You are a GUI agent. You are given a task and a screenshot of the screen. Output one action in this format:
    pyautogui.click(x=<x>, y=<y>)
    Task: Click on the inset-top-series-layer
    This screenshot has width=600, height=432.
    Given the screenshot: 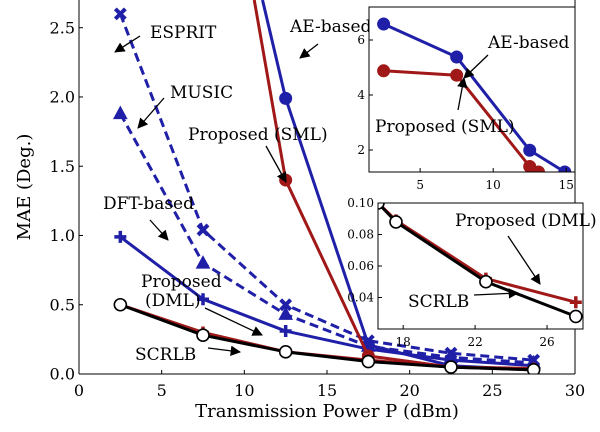 What is the action you would take?
    pyautogui.click(x=474, y=94)
    